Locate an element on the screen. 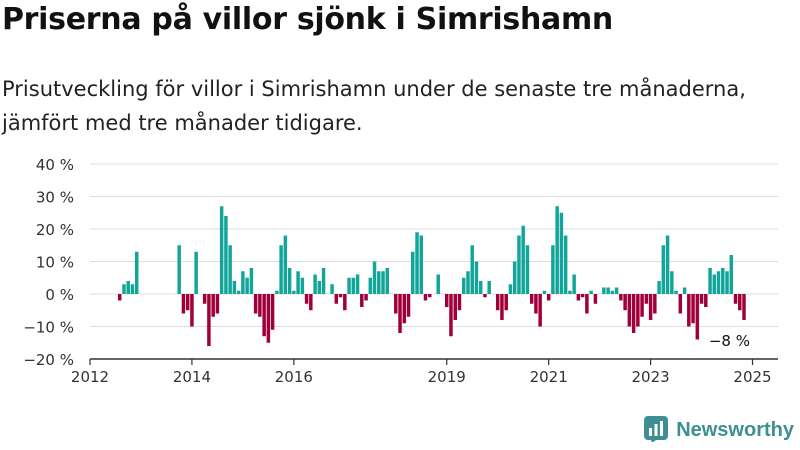 This screenshot has height=450, width=800. axes is located at coordinates (433, 361).